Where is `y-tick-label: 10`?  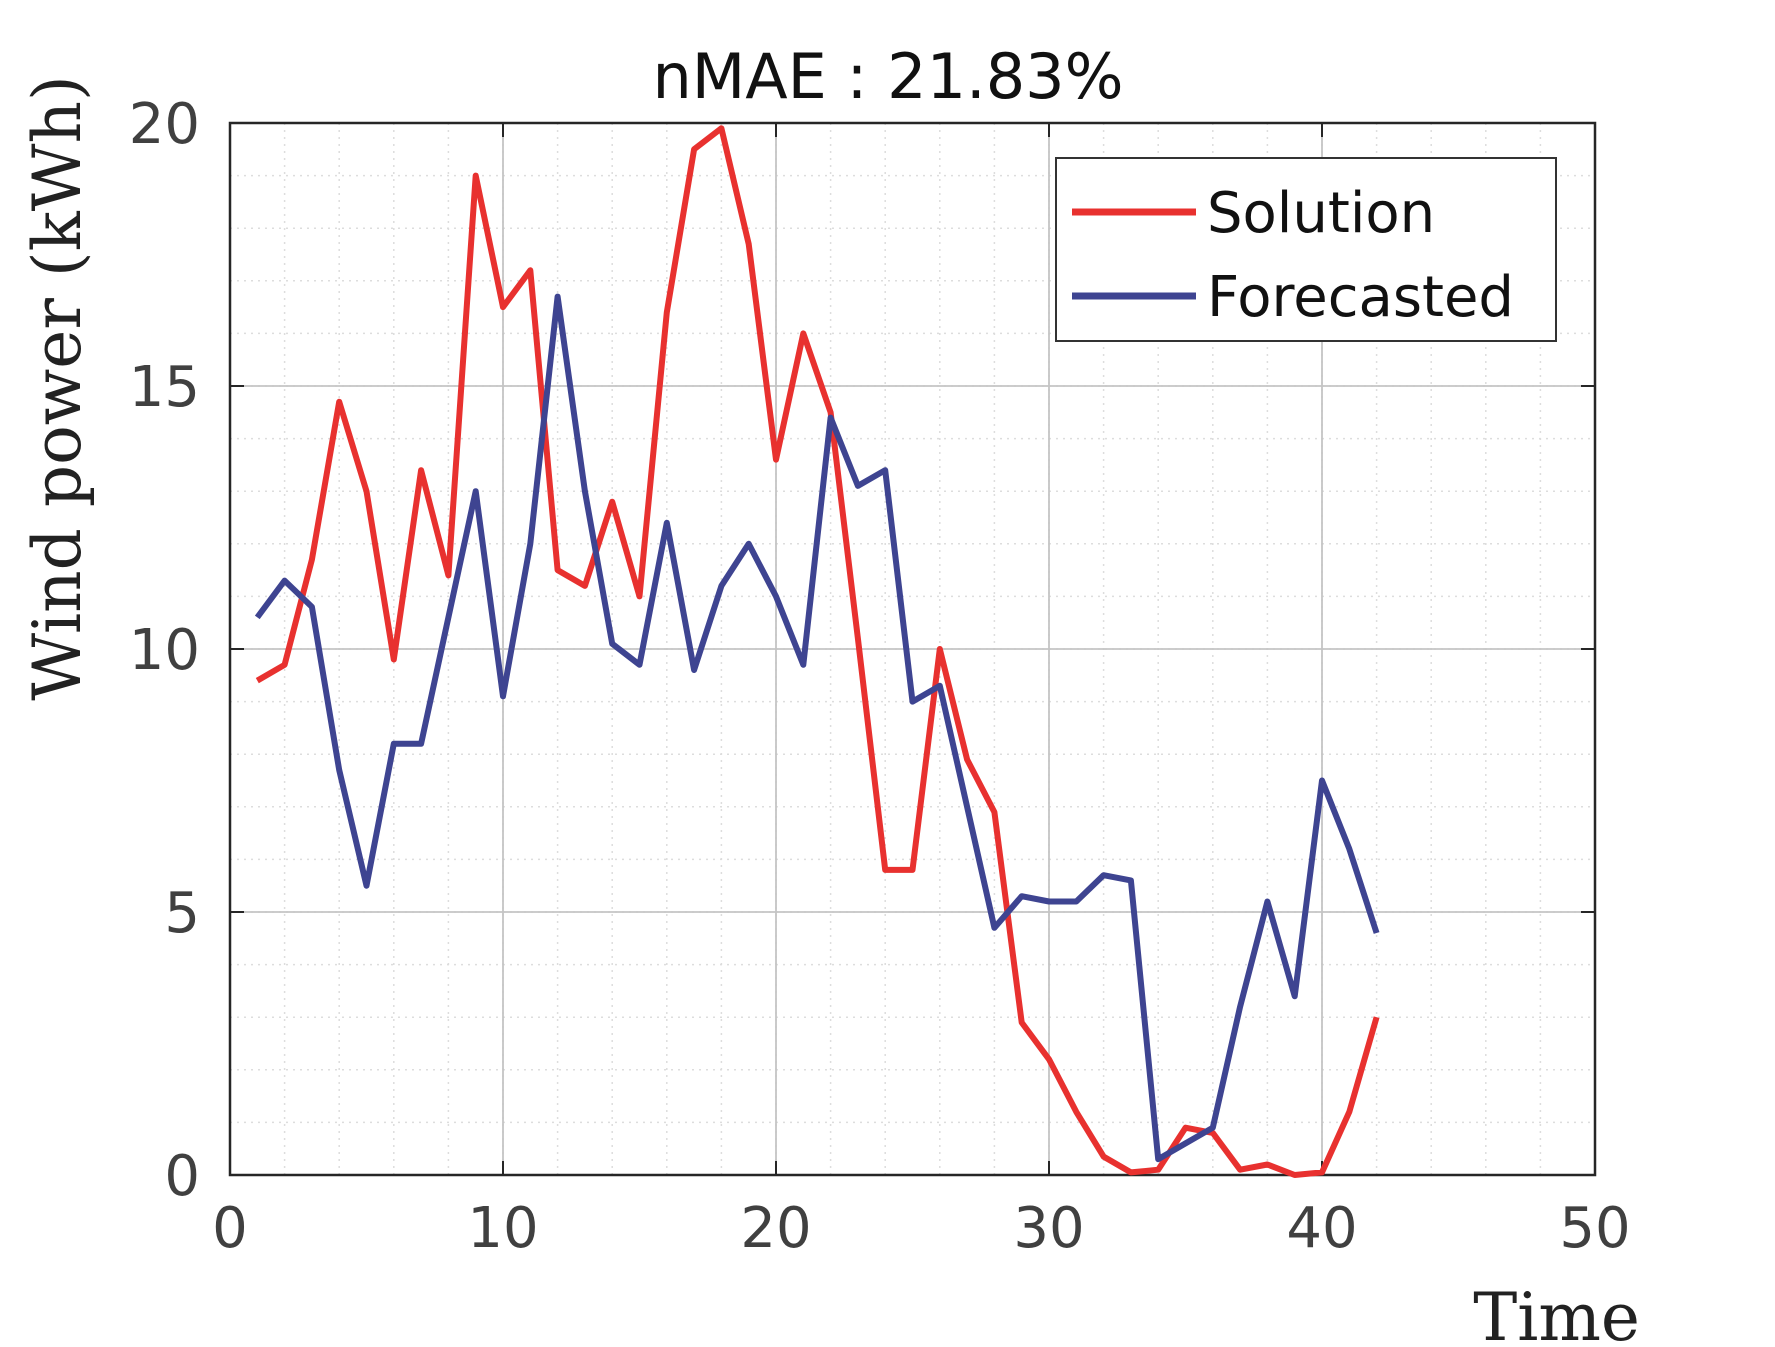 y-tick-label: 10 is located at coordinates (164, 650).